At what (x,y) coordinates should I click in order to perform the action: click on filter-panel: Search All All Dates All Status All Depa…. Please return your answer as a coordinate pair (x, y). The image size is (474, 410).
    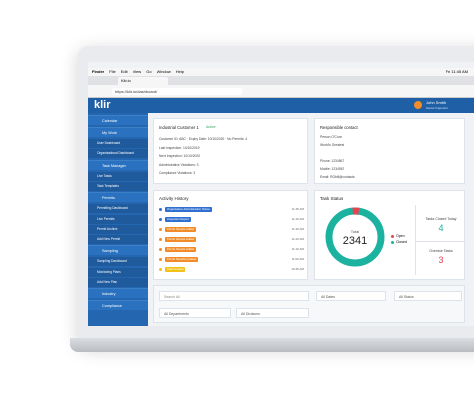
    Looking at the image, I should click on (309, 304).